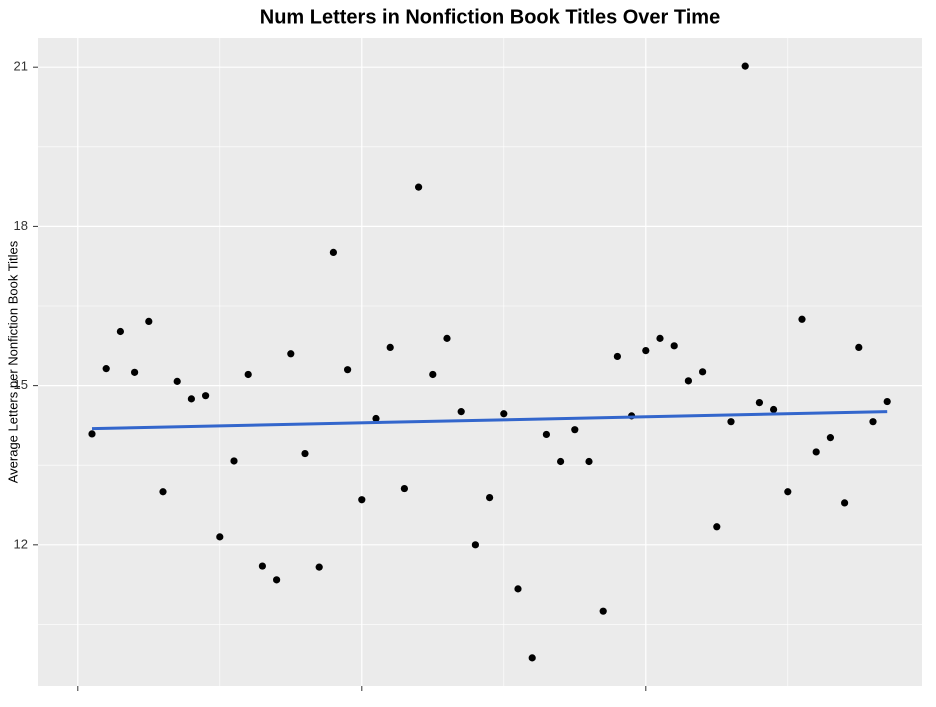 This screenshot has height=707, width=936. I want to click on trend-line, so click(489, 420).